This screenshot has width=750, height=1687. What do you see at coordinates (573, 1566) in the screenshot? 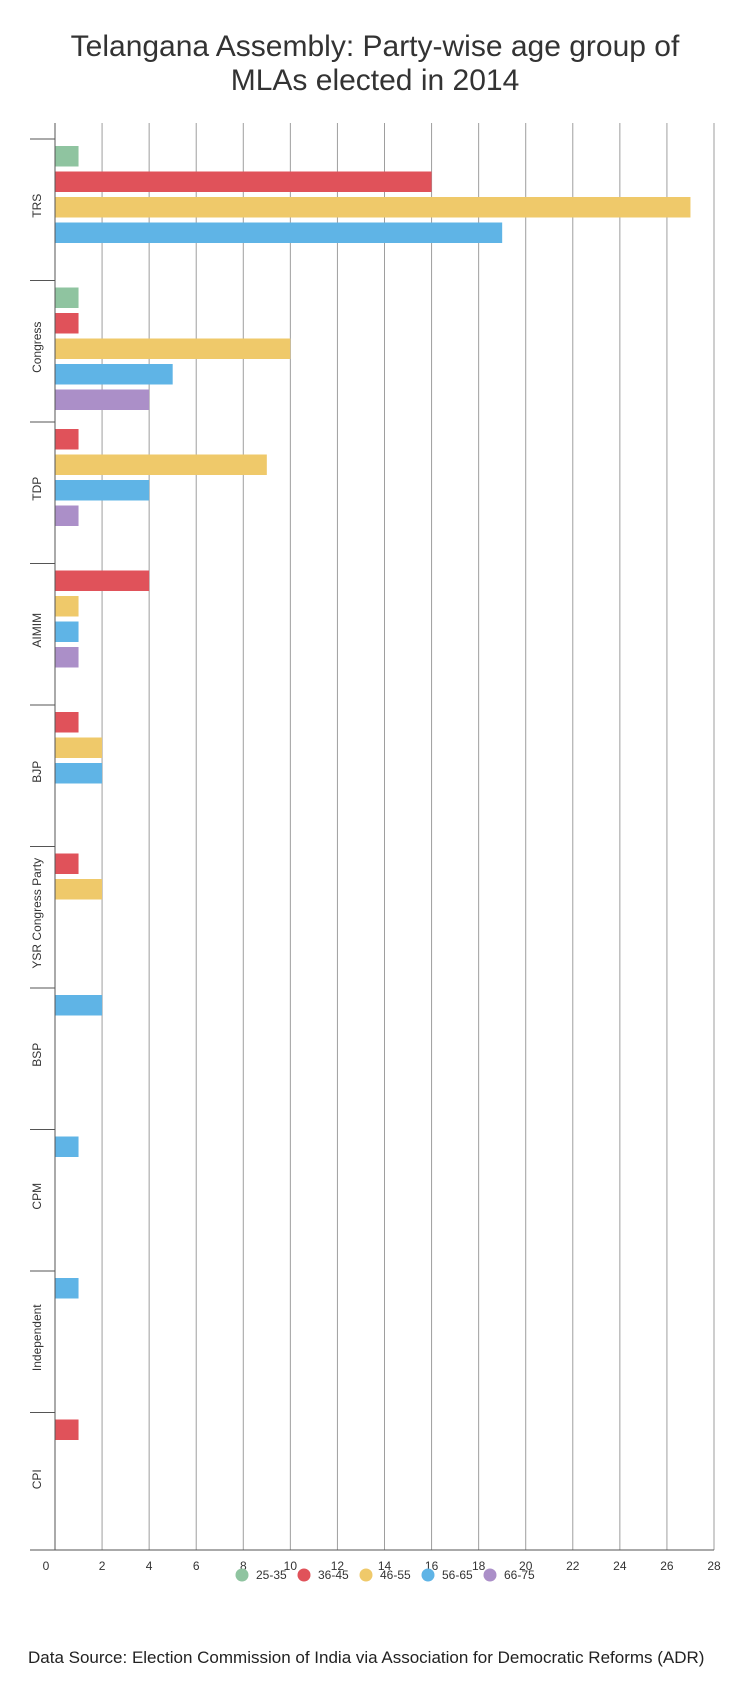
I see `x-tick-label-22: 22` at bounding box center [573, 1566].